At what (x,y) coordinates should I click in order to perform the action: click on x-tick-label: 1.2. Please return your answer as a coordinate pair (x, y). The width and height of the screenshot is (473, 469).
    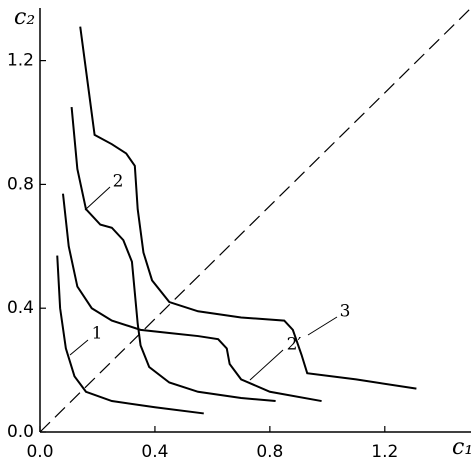
    Looking at the image, I should click on (384, 452).